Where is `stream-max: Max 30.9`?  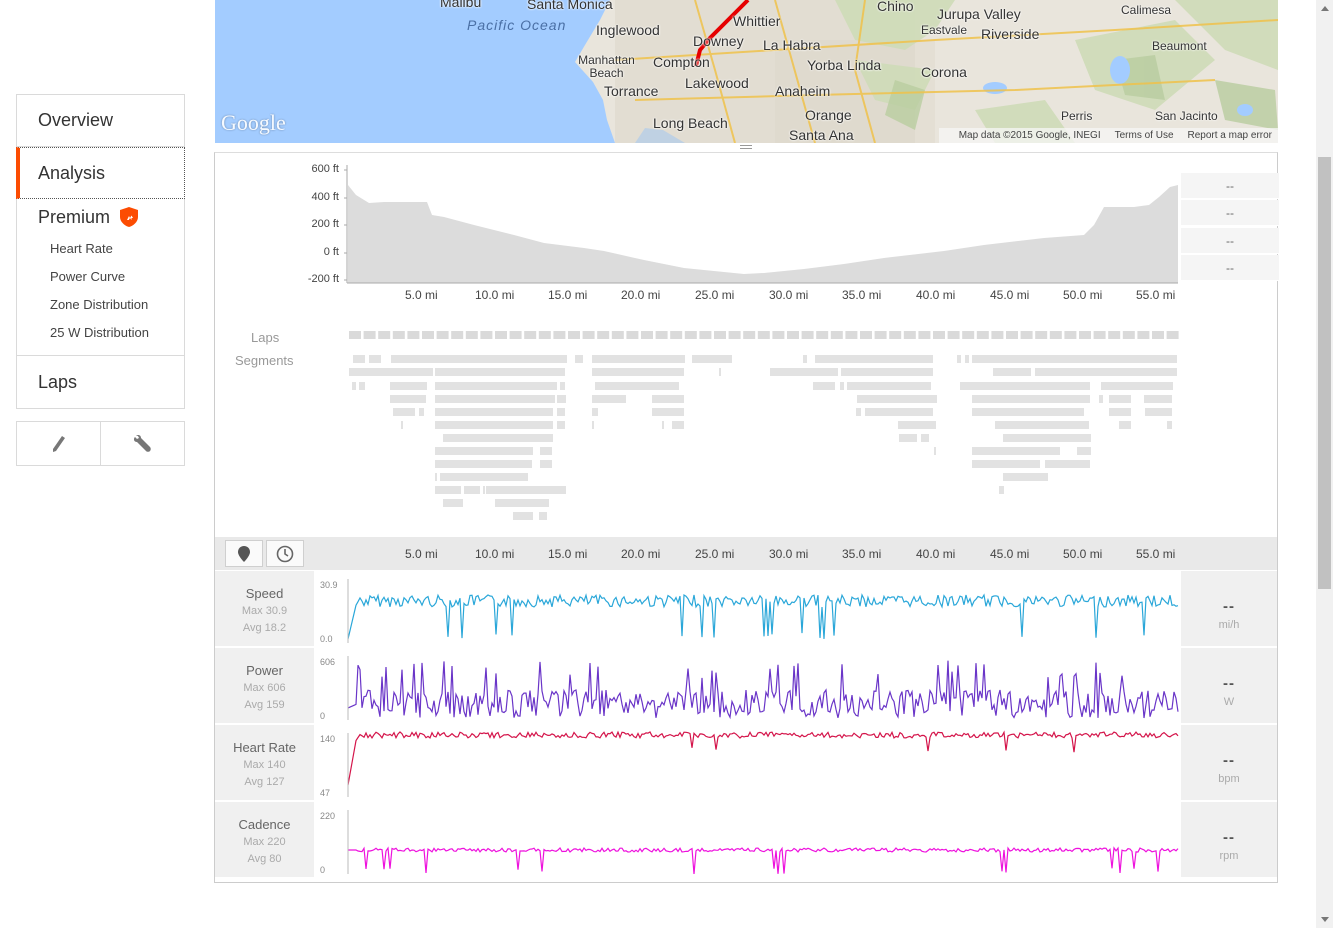
stream-max: Max 30.9 is located at coordinates (264, 611).